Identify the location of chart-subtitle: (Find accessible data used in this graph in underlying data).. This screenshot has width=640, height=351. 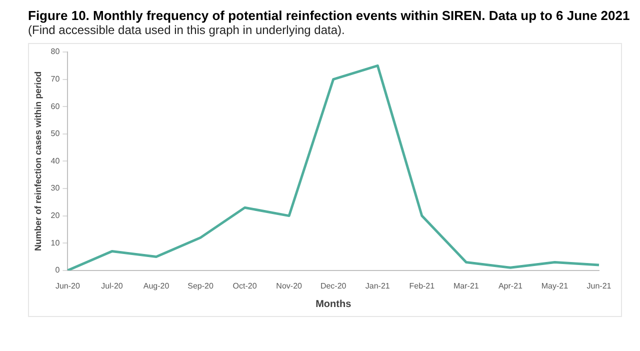
(187, 30).